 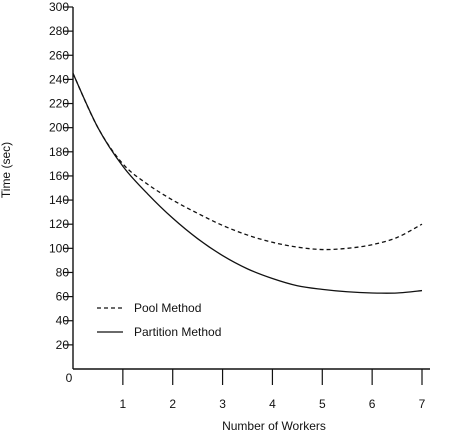 I want to click on x-tick-label-5: 5, so click(x=322, y=404).